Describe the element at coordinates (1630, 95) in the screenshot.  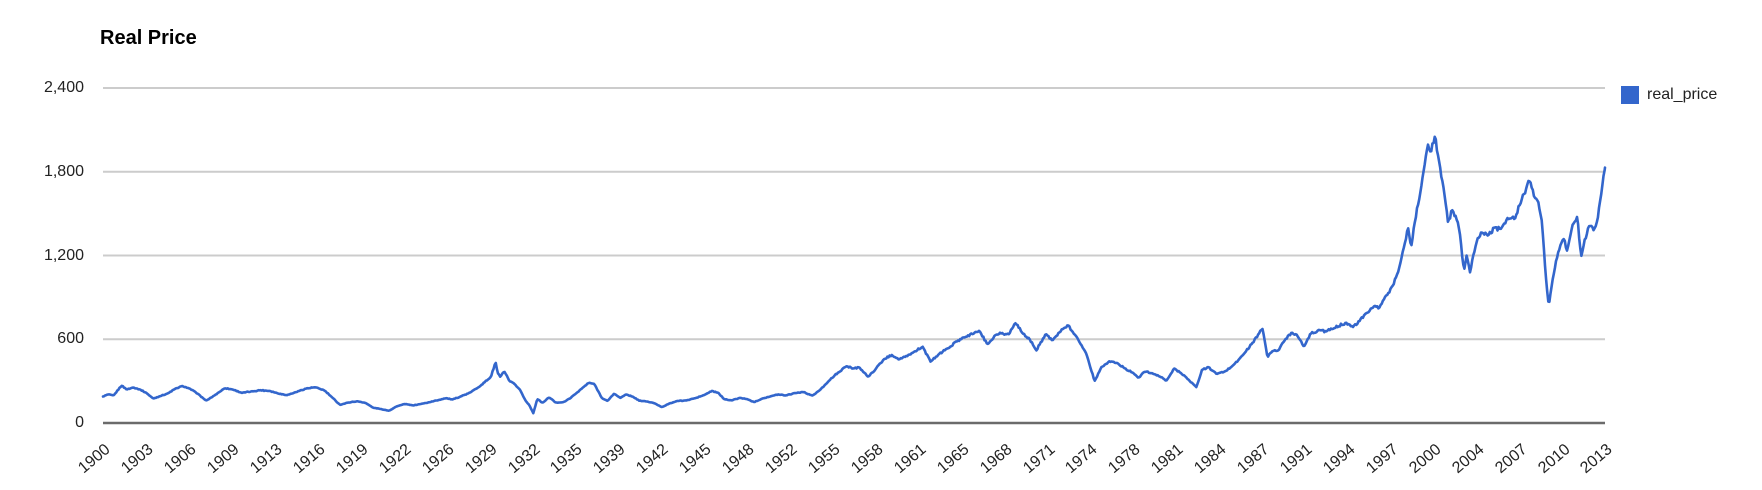
I see `legend-swatch-icon` at that location.